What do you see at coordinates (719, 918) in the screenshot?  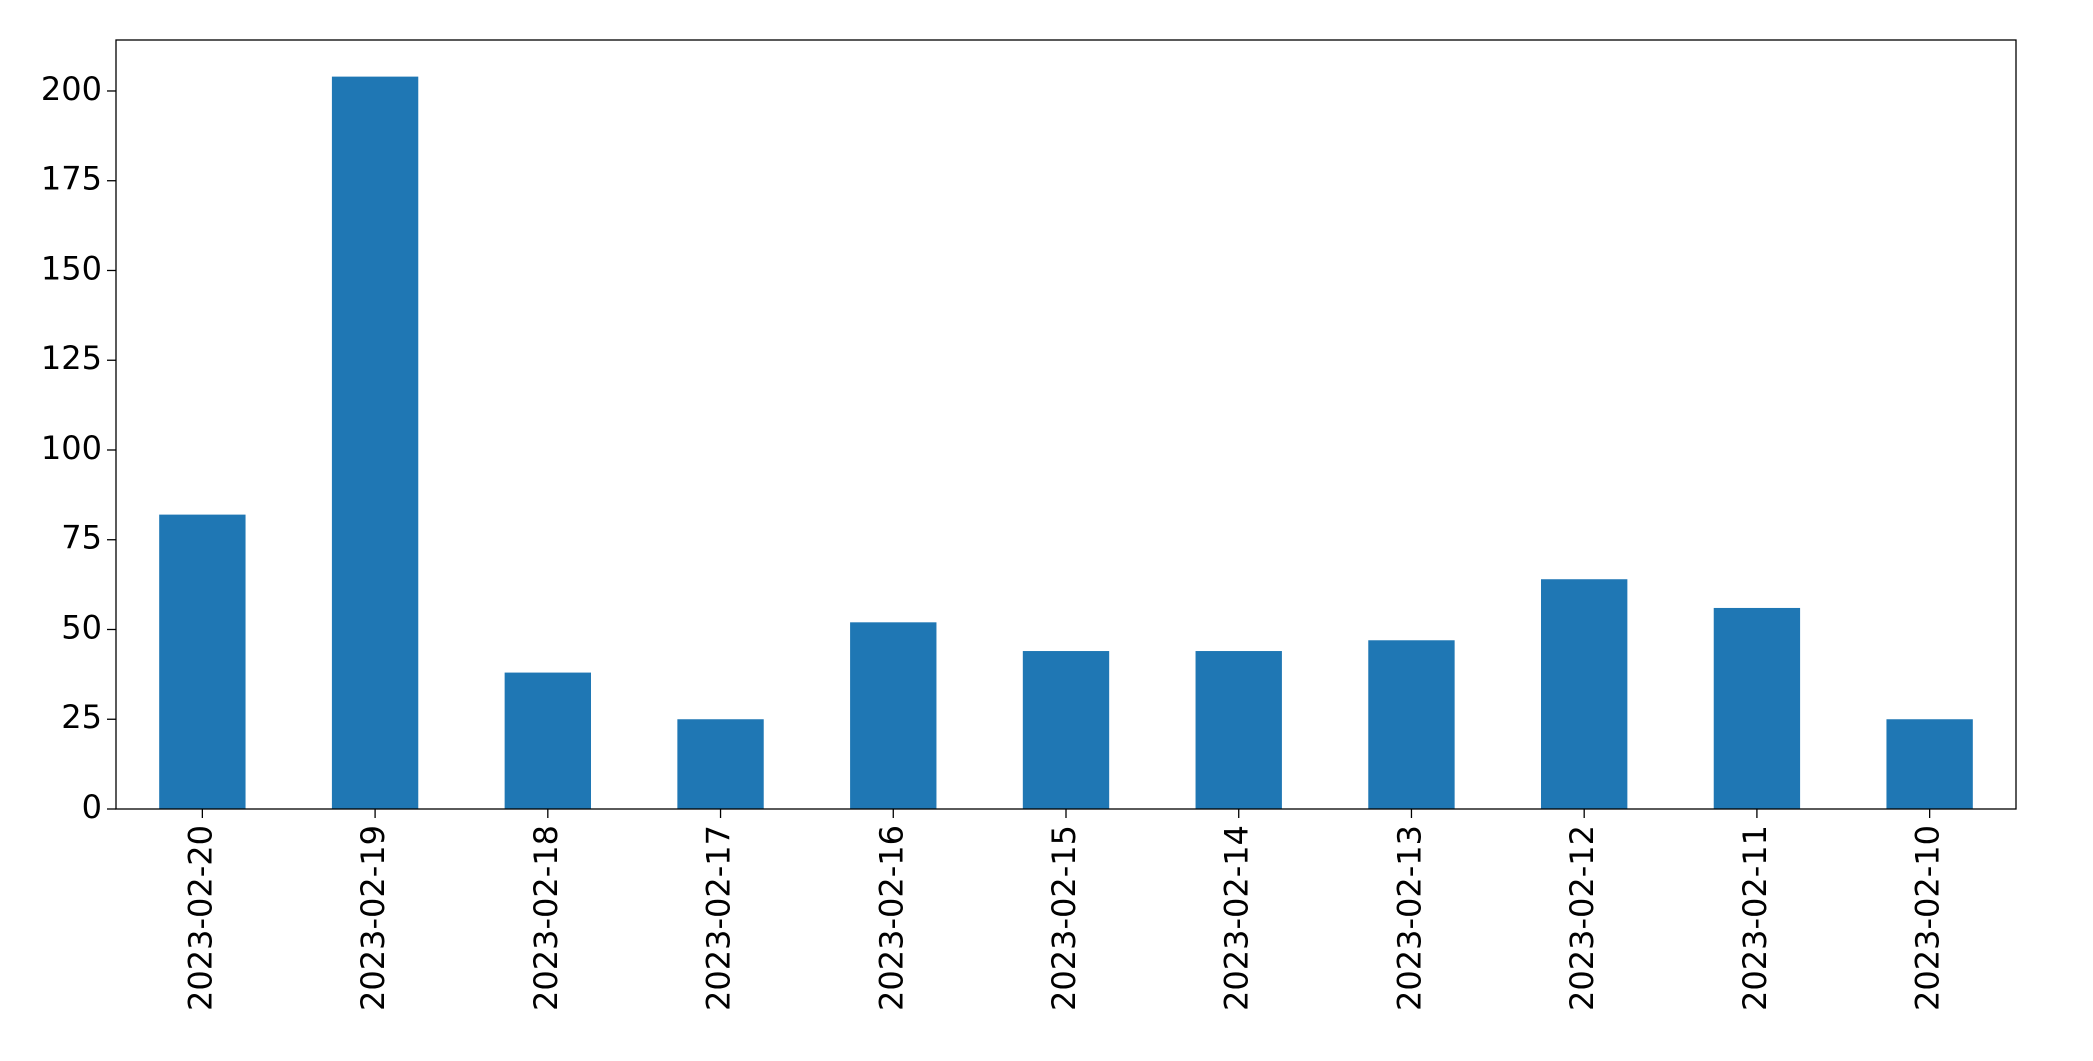 I see `x-tick-label: 2023-02-17` at bounding box center [719, 918].